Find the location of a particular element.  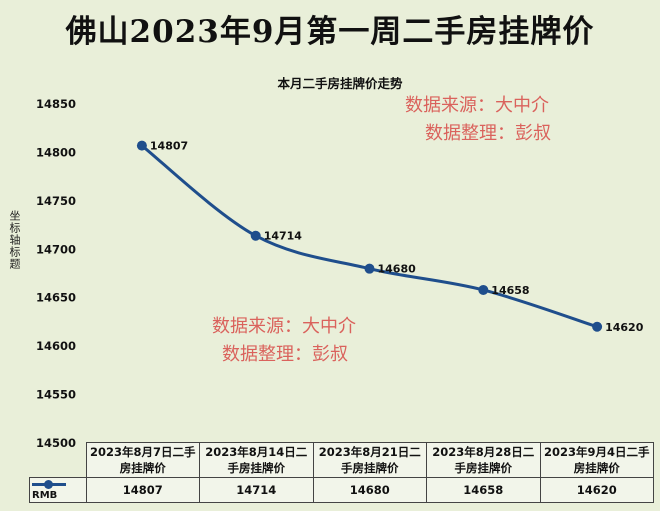

table-value: 14658 is located at coordinates (483, 490).